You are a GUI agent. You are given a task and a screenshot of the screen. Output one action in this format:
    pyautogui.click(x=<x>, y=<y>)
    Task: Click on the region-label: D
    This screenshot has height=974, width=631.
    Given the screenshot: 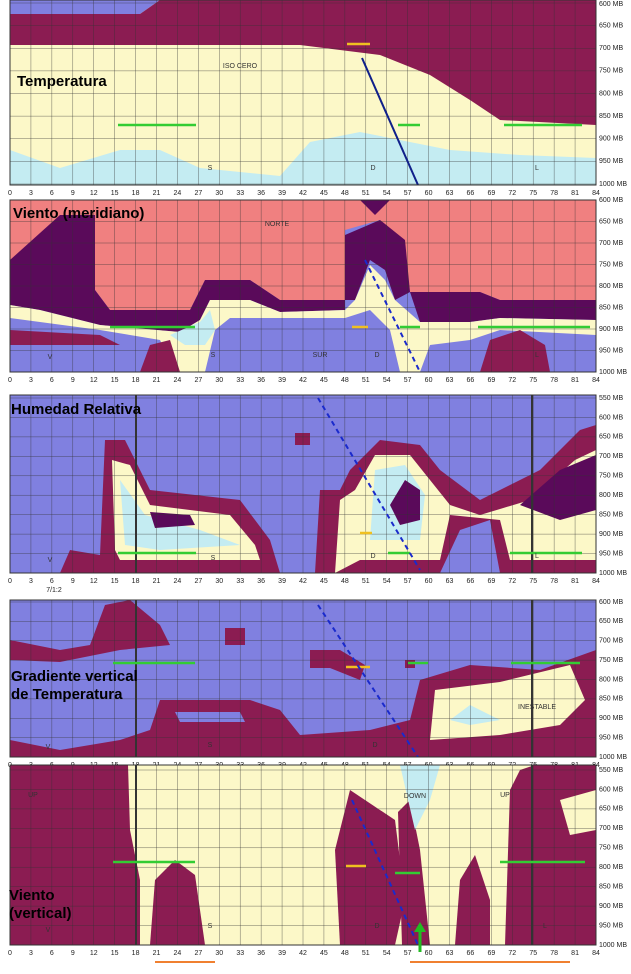 What is the action you would take?
    pyautogui.click(x=372, y=556)
    